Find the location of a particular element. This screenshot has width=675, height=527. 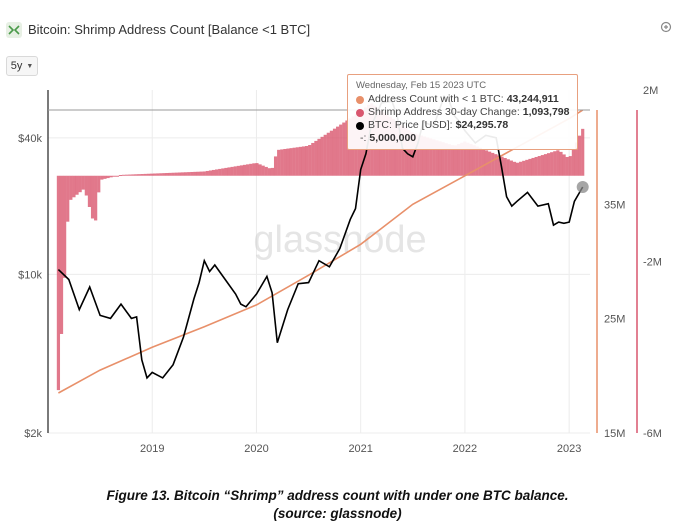

y-right2-tick-label: -6M is located at coordinates (652, 434).